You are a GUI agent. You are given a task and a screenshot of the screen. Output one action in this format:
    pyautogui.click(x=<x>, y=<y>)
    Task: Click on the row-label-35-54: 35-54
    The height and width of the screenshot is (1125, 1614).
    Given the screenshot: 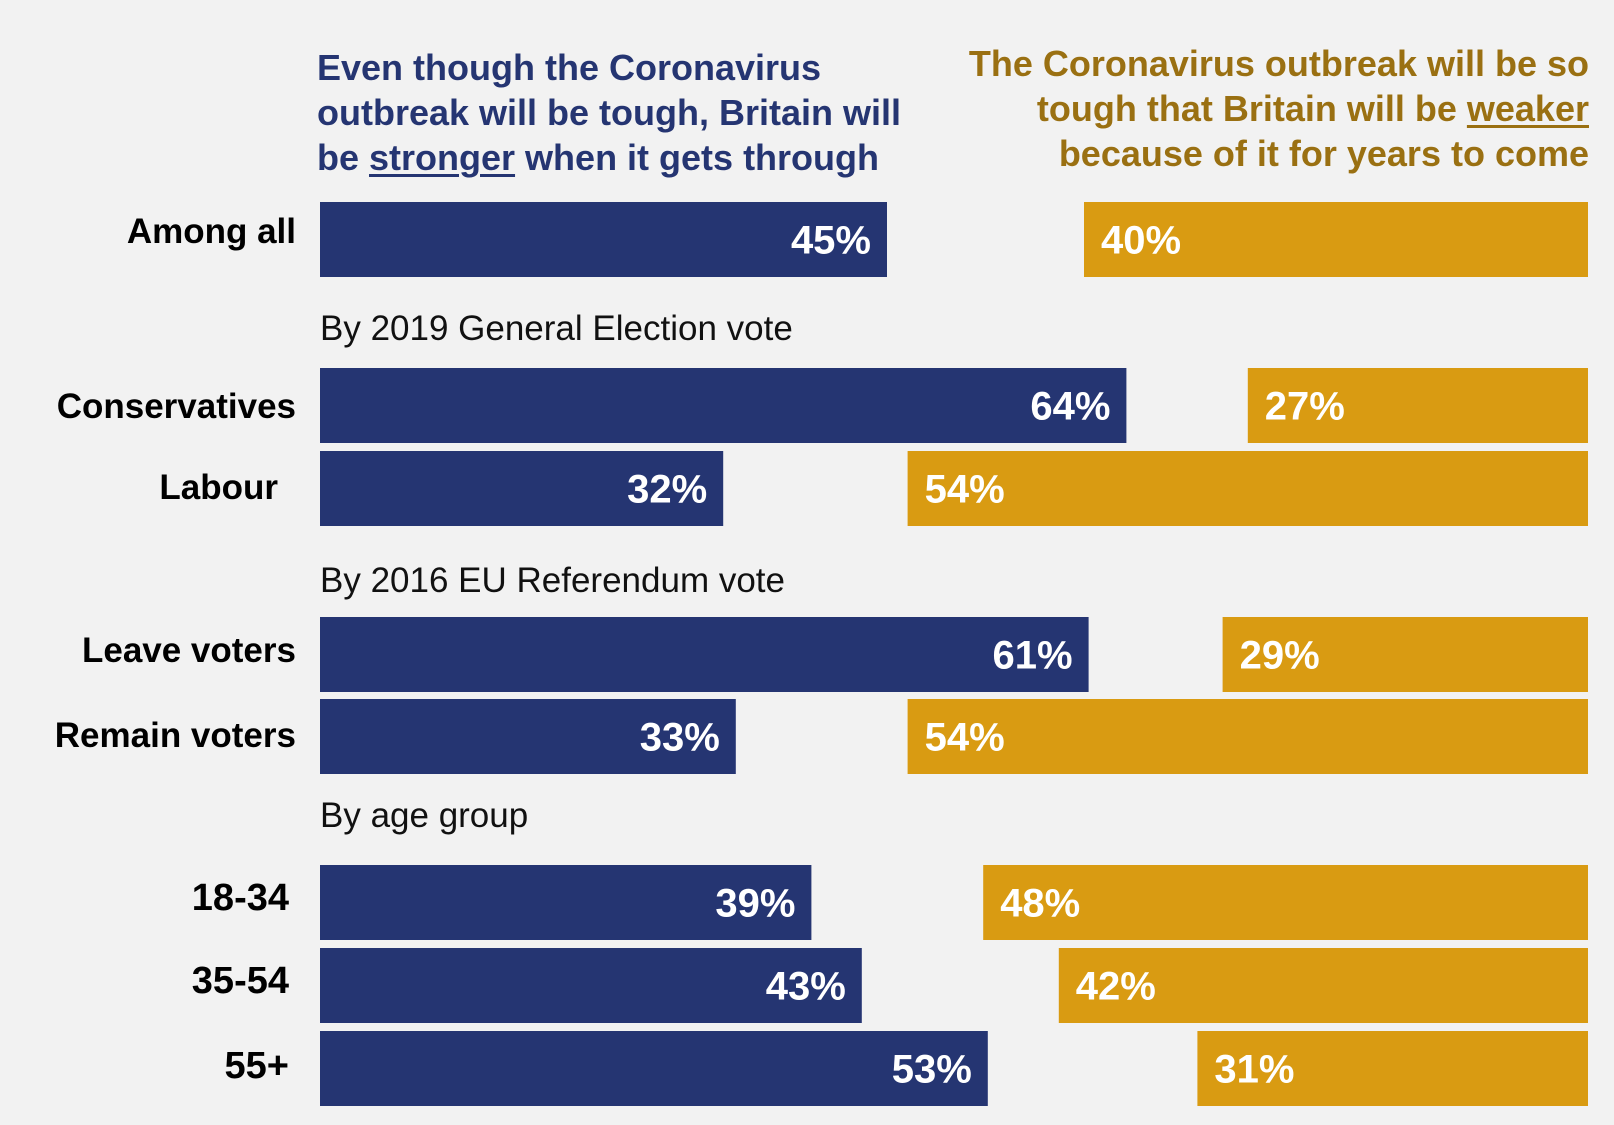 What is the action you would take?
    pyautogui.click(x=240, y=981)
    